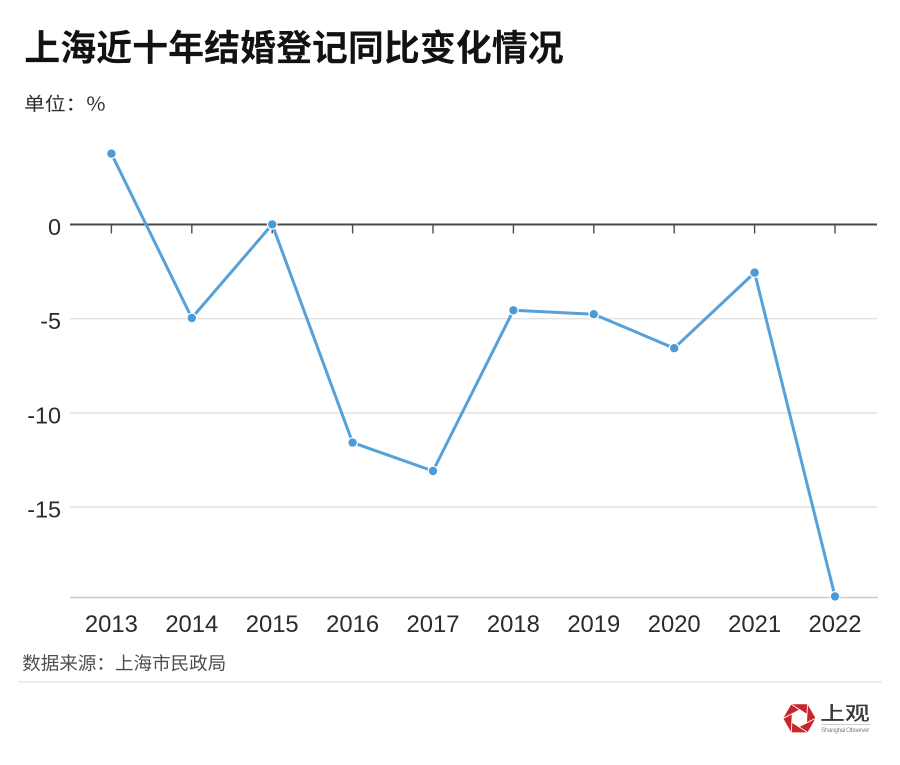  What do you see at coordinates (674, 624) in the screenshot?
I see `svg-text: 2020` at bounding box center [674, 624].